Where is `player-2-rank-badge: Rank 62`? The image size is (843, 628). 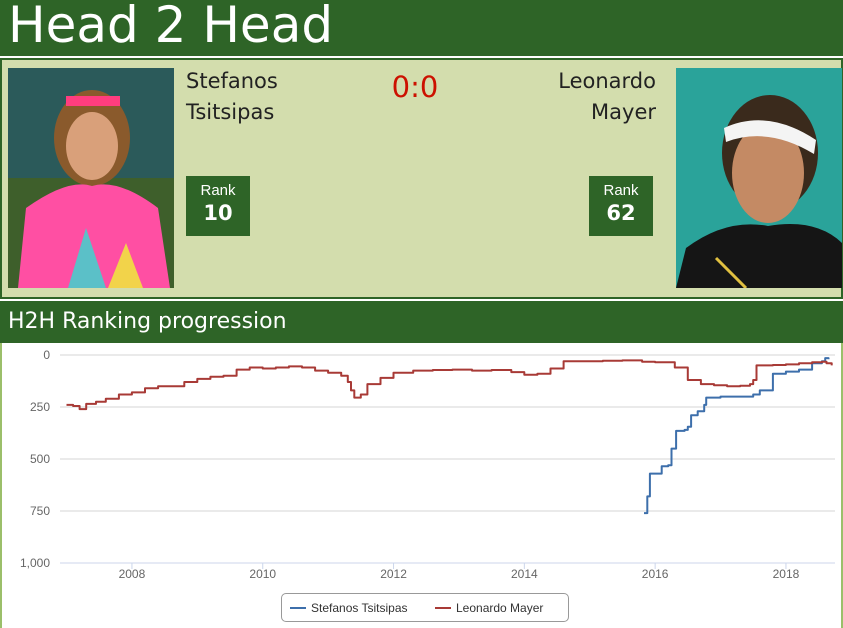
player-2-rank-badge: Rank 62 is located at coordinates (621, 206).